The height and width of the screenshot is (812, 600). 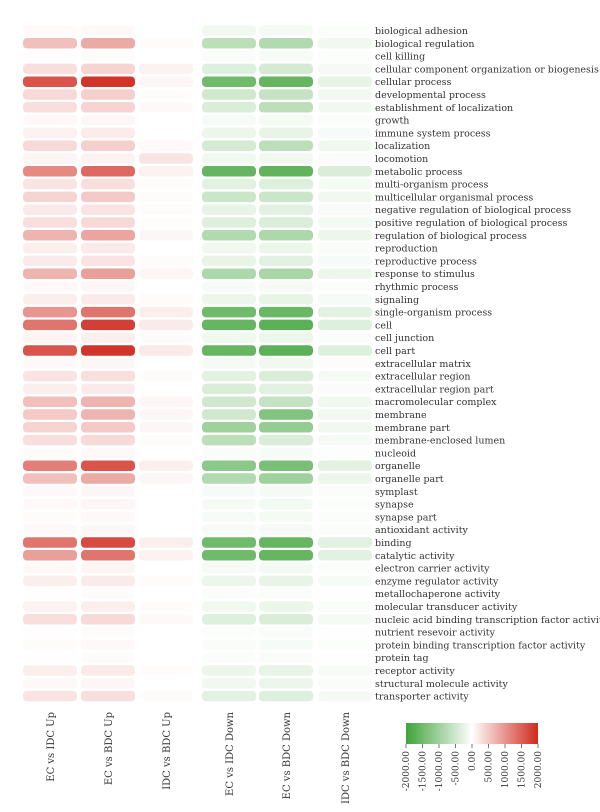 I want to click on row-label-extracellular-region-part: extracellular region part, so click(x=434, y=389).